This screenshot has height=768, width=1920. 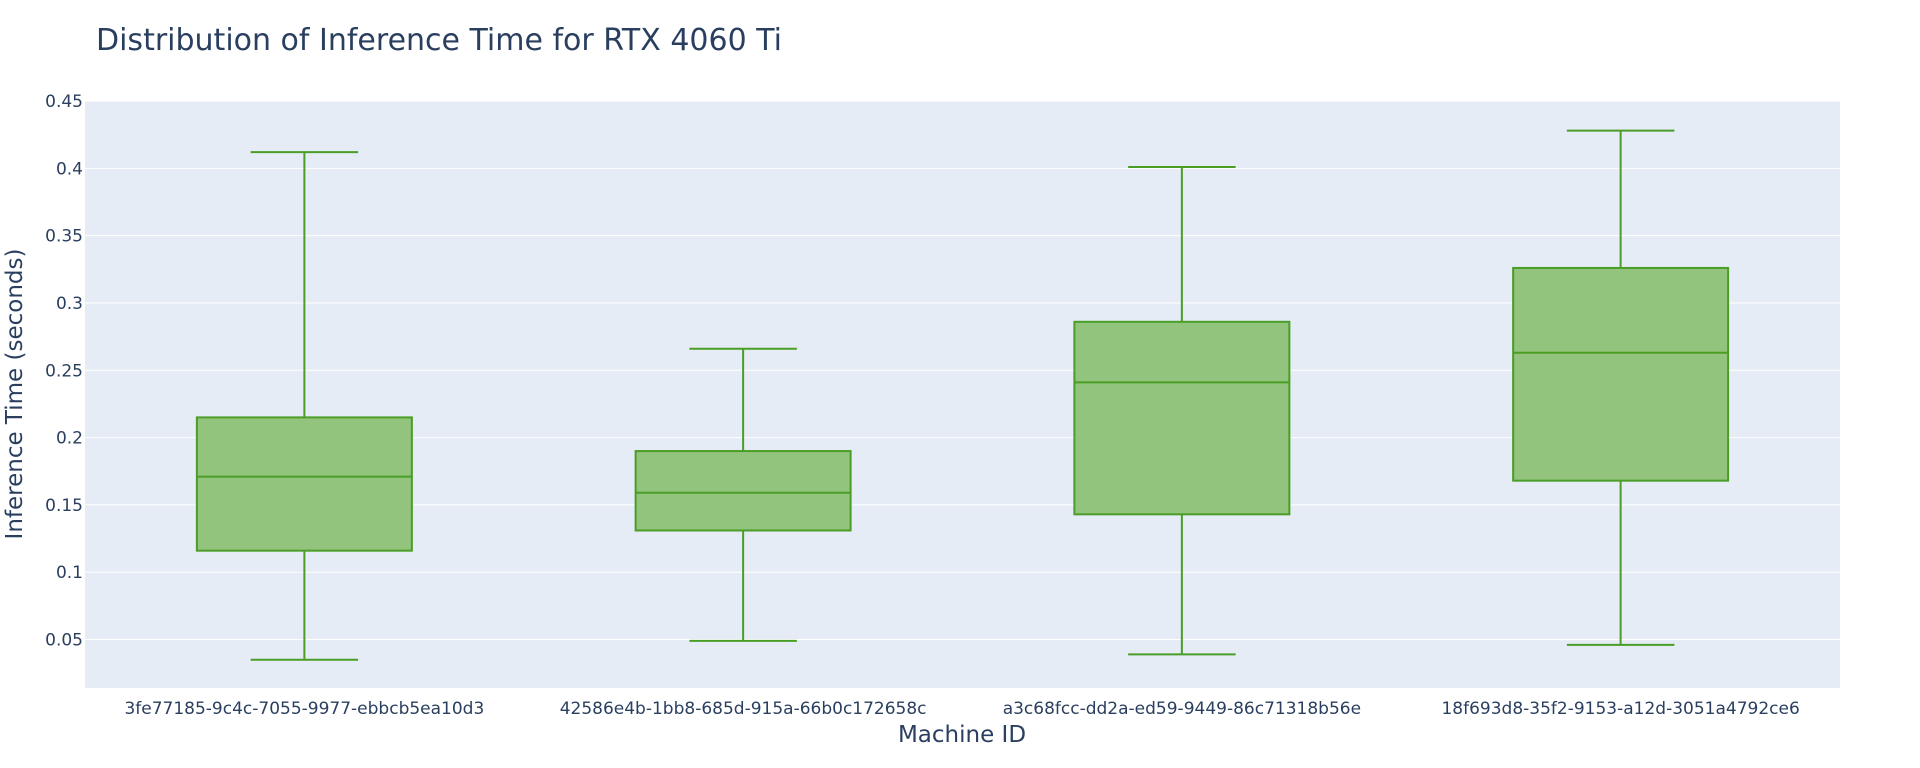 I want to click on x-tick-label: 3fe77185-9c4c-7055-9977-ebbcb5ea10d3, so click(x=304, y=709).